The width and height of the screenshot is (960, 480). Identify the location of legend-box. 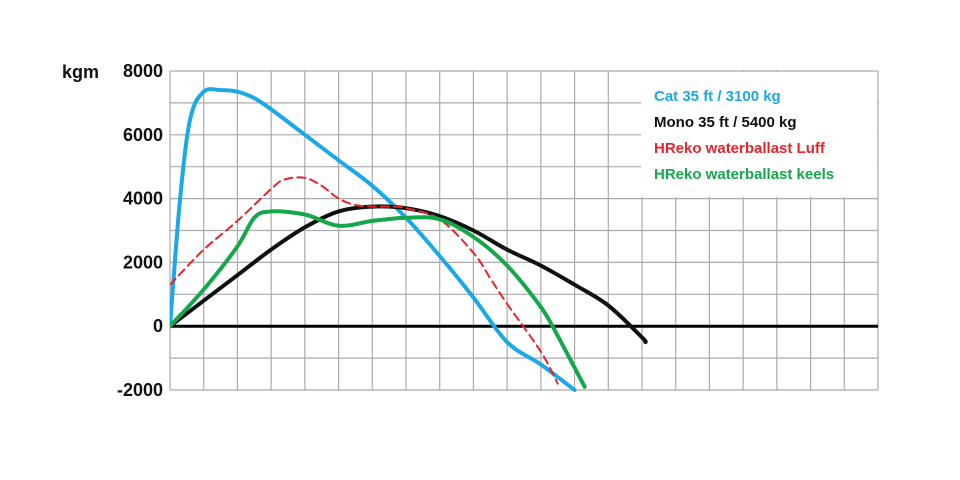
(759, 134).